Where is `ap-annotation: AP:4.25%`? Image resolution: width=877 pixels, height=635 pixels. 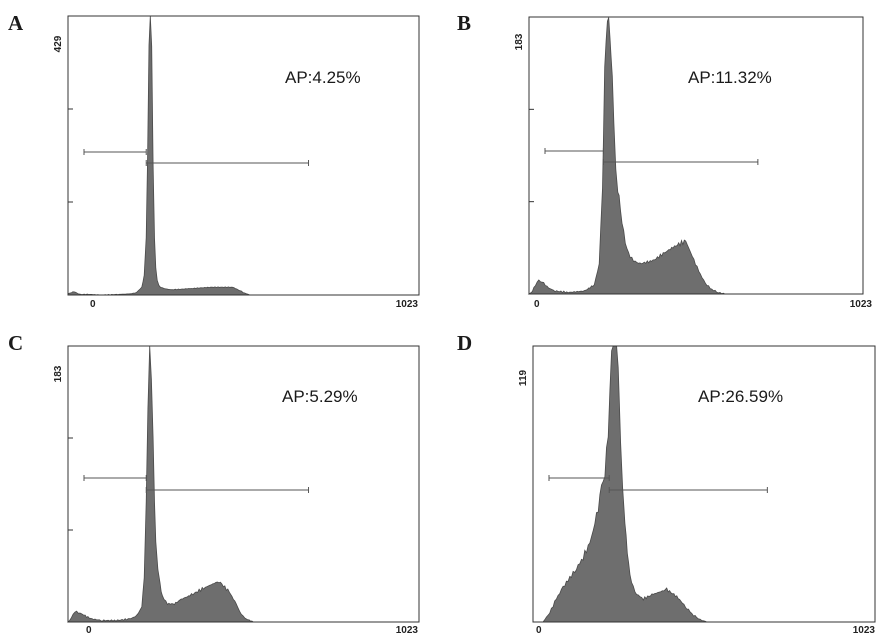 ap-annotation: AP:4.25% is located at coordinates (323, 77).